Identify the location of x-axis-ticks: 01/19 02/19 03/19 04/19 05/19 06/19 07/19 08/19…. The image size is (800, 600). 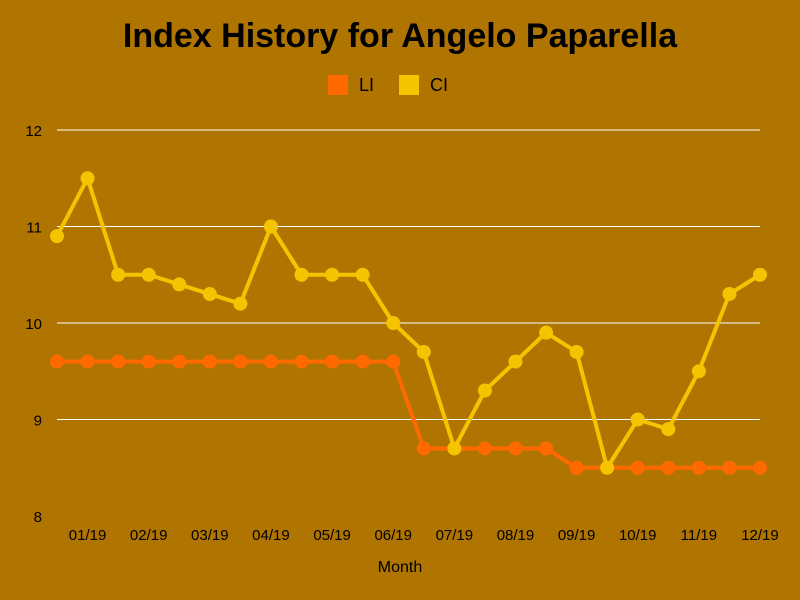
(424, 535).